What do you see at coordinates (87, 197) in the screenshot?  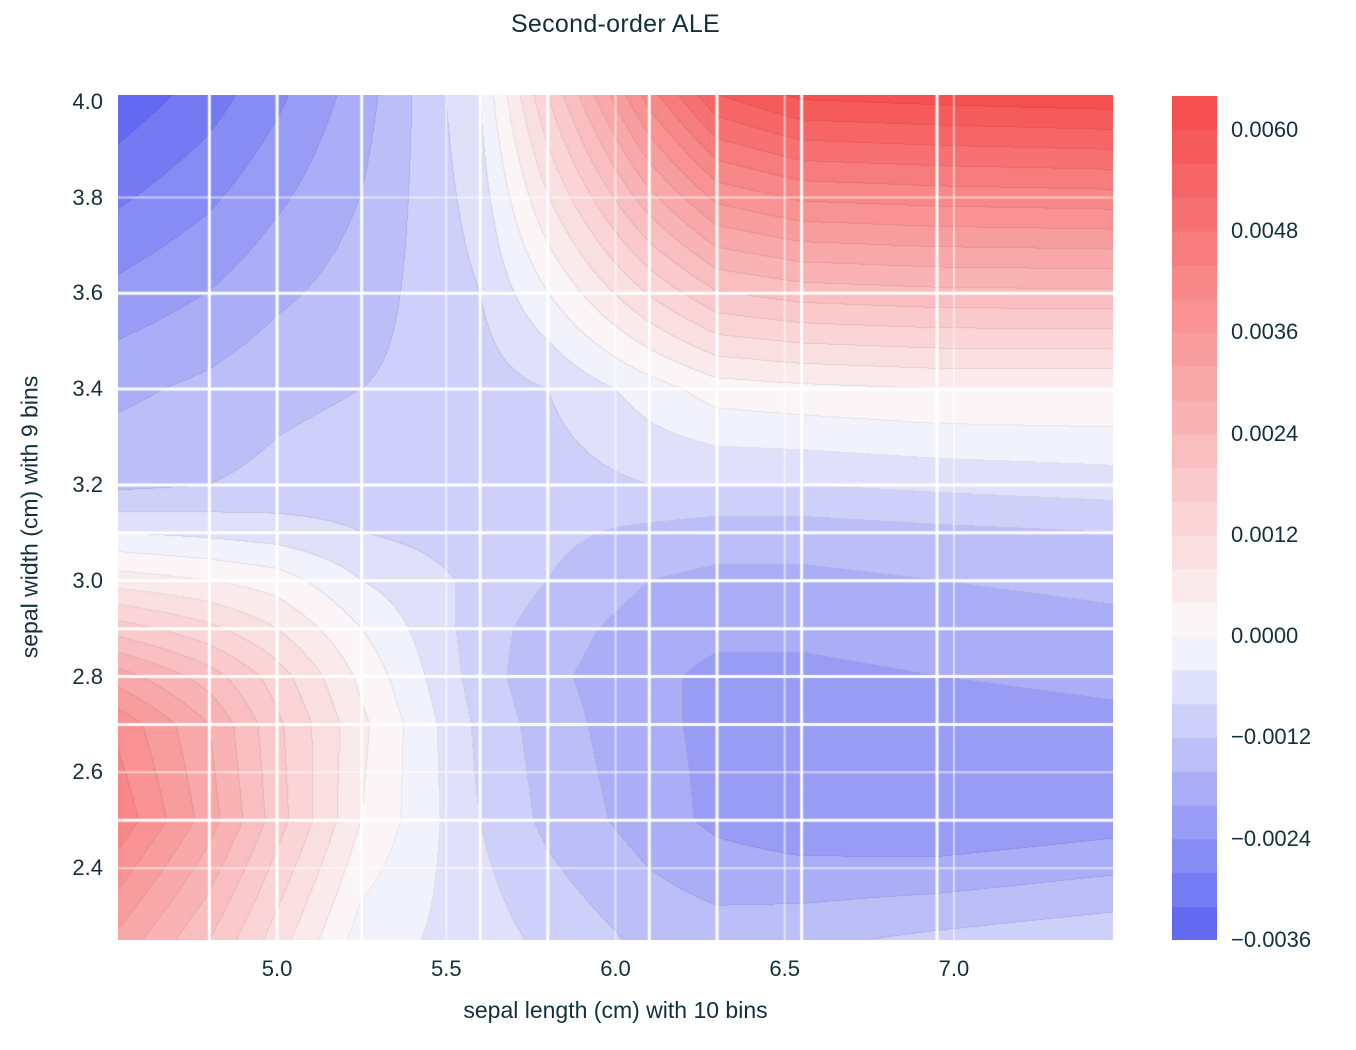 I see `y-tick-label: 3.8` at bounding box center [87, 197].